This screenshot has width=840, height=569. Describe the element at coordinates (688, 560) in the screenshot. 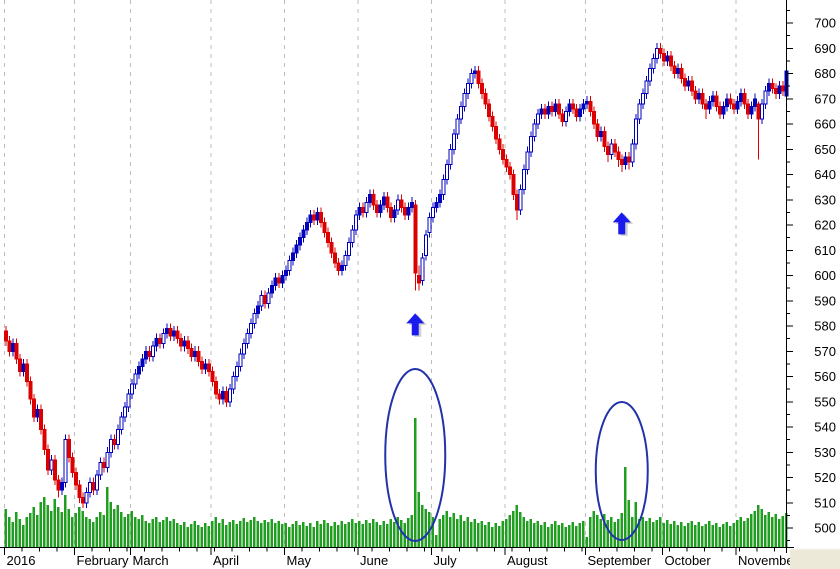

I see `x-axis-label: October` at that location.